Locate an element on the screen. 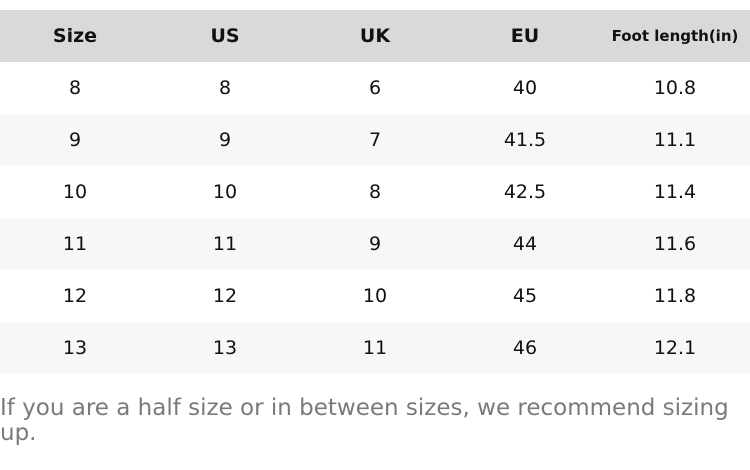 The height and width of the screenshot is (470, 750). table-cell: 46 is located at coordinates (525, 348).